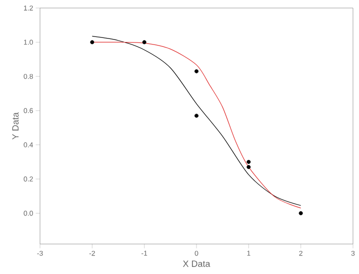 The image size is (359, 274). Describe the element at coordinates (196, 263) in the screenshot. I see `x-axis-title: X Data` at that location.